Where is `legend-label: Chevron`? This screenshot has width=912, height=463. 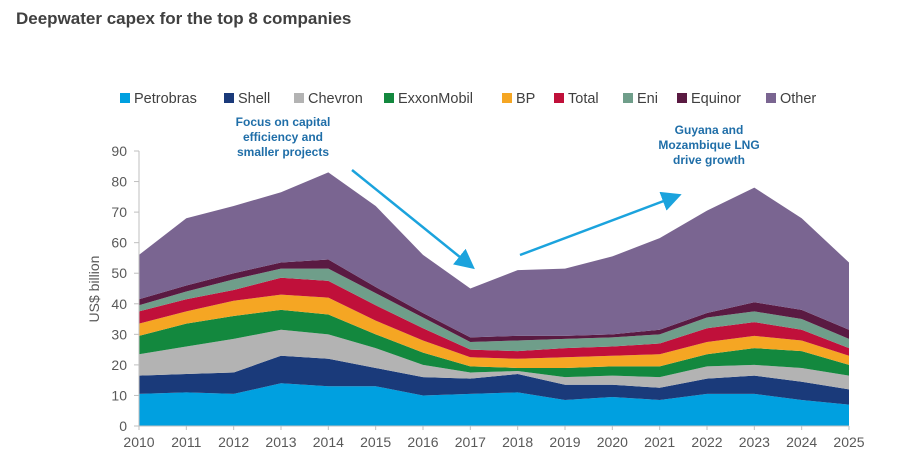
legend-label: Chevron is located at coordinates (335, 99).